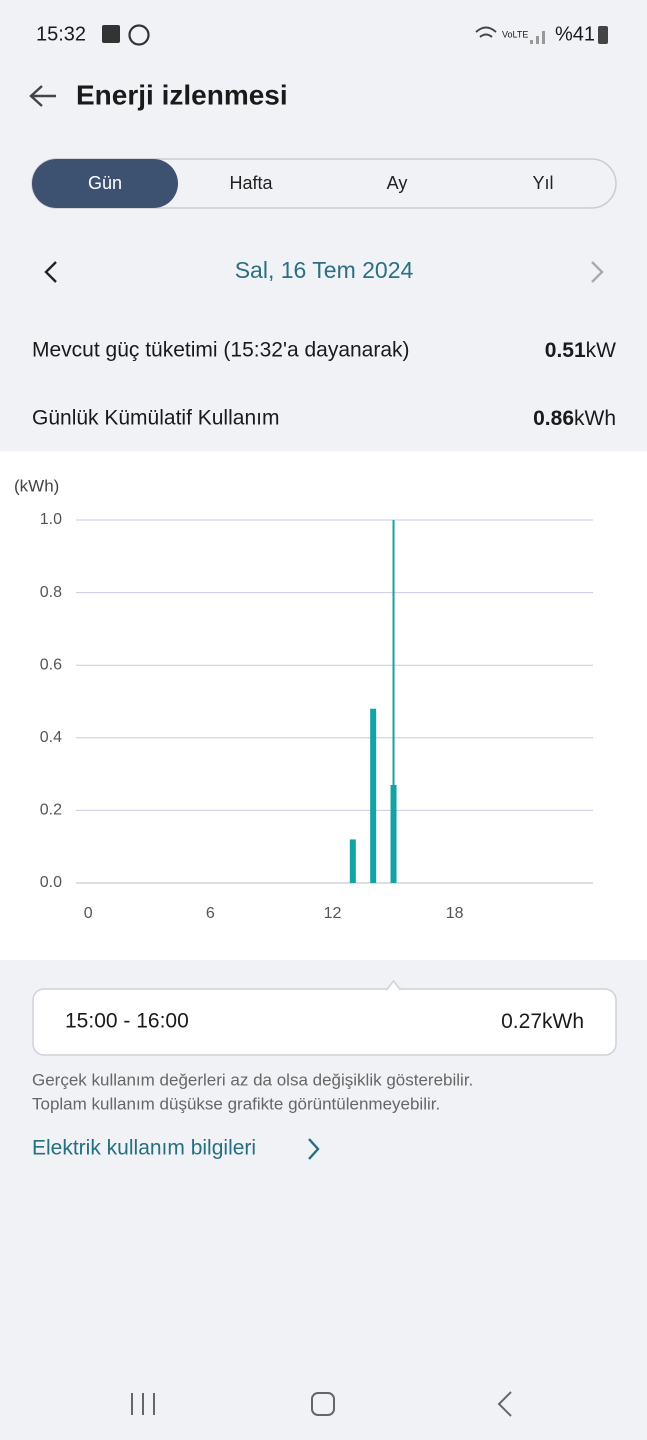 The width and height of the screenshot is (647, 1440). I want to click on whatsapp-icon, so click(139, 35).